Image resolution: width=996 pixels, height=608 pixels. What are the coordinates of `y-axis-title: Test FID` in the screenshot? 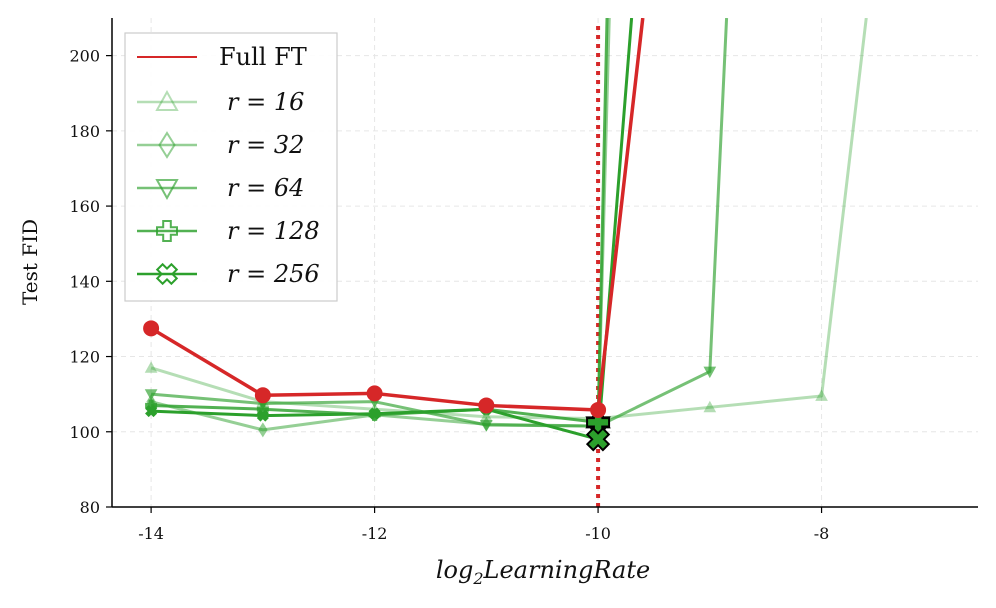 It's located at (30, 262).